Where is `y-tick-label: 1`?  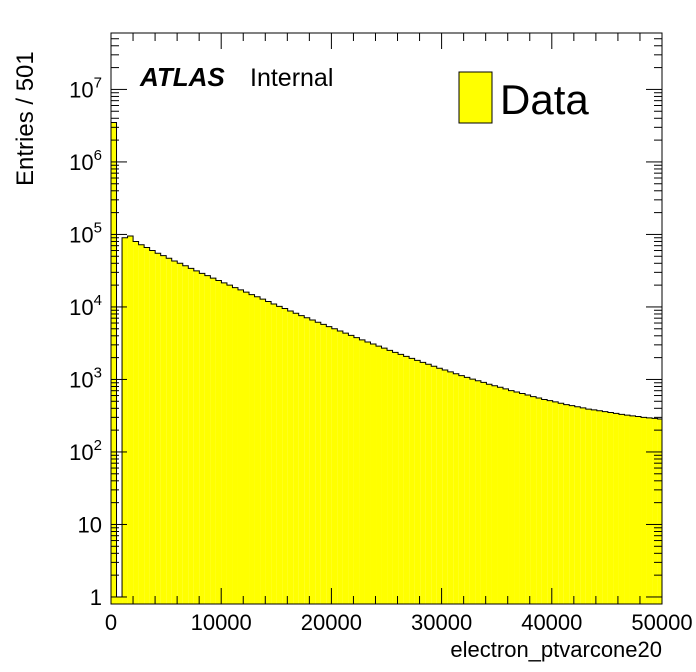 y-tick-label: 1 is located at coordinates (96, 597).